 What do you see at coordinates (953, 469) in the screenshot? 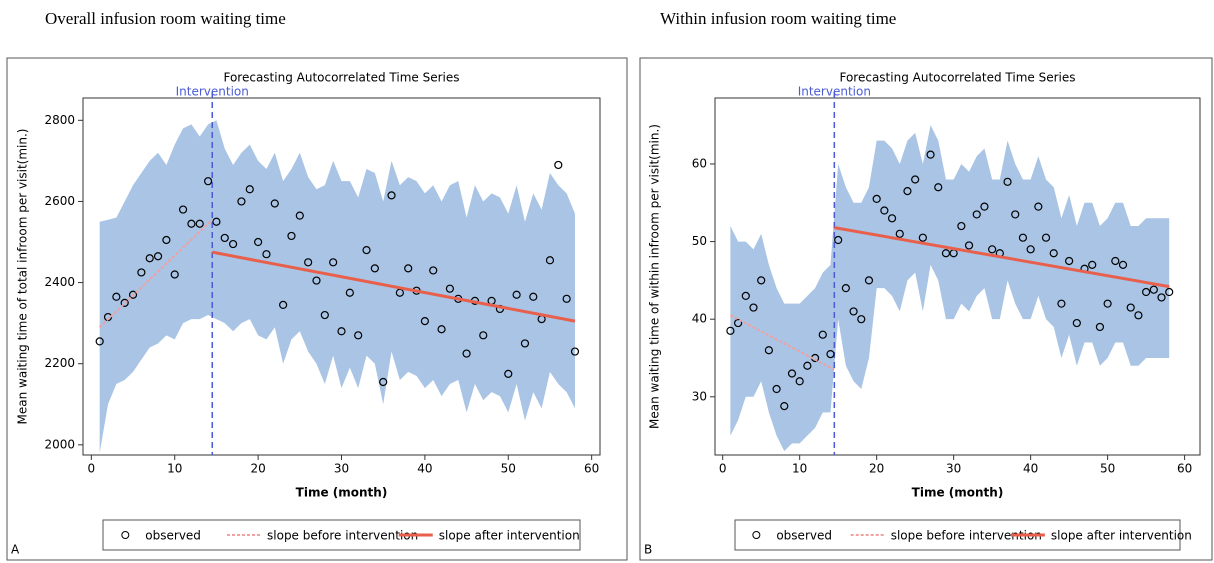
I see `x-tick-label: 30` at bounding box center [953, 469].